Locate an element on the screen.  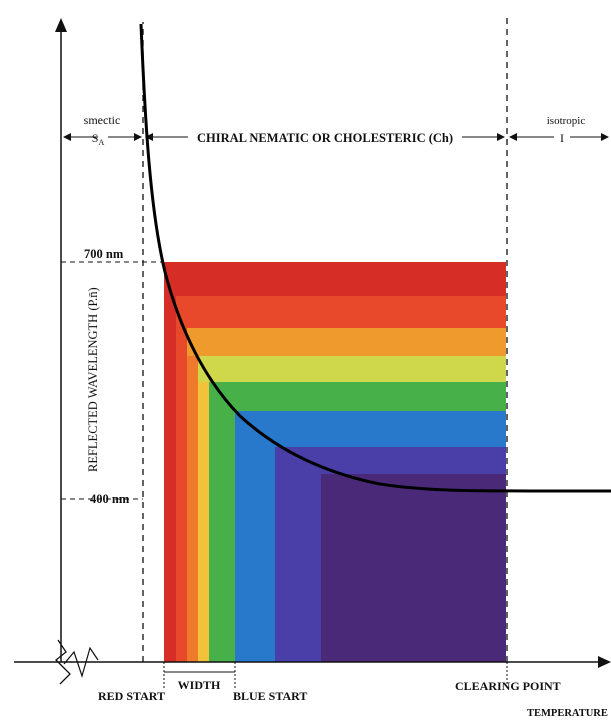
x-axis-label: TEMPERATURE is located at coordinates (567, 713).